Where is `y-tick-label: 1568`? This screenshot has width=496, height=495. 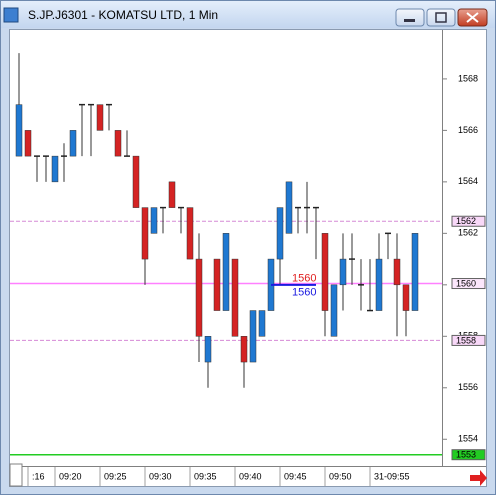
y-tick-label: 1568 is located at coordinates (468, 78).